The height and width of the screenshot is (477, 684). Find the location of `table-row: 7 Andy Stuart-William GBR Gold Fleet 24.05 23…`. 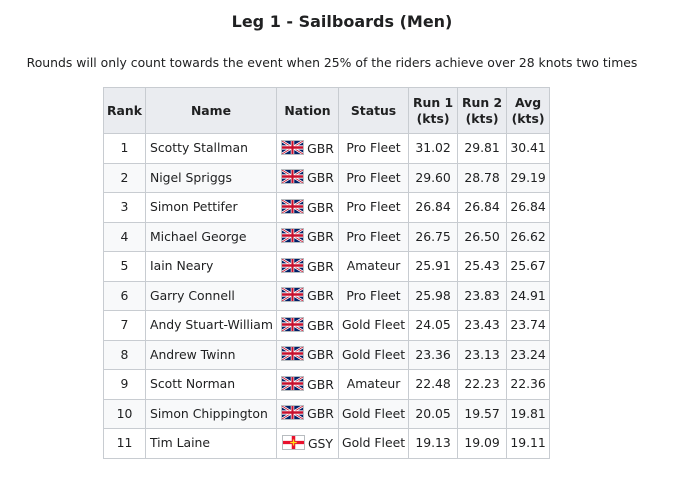

table-row: 7 Andy Stuart-William GBR Gold Fleet 24.05 23… is located at coordinates (327, 325).